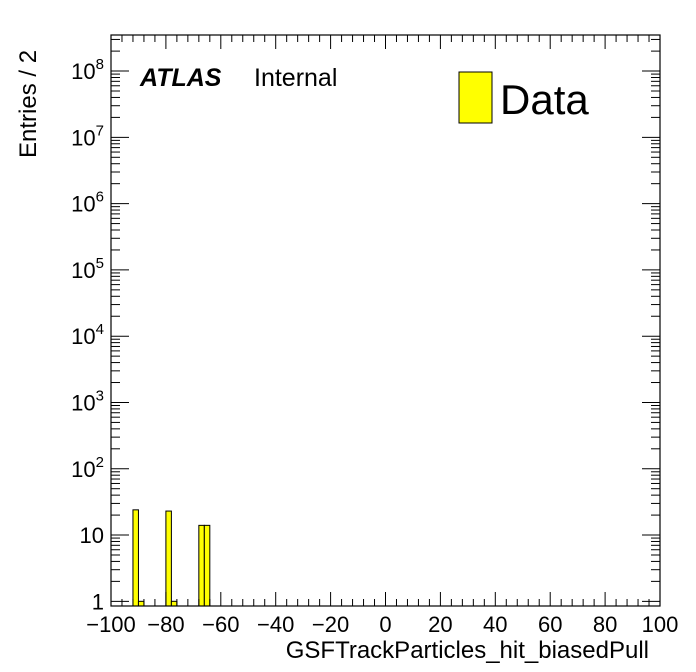 This screenshot has width=696, height=672. I want to click on y-tick-label: 10⁶, so click(87, 203).